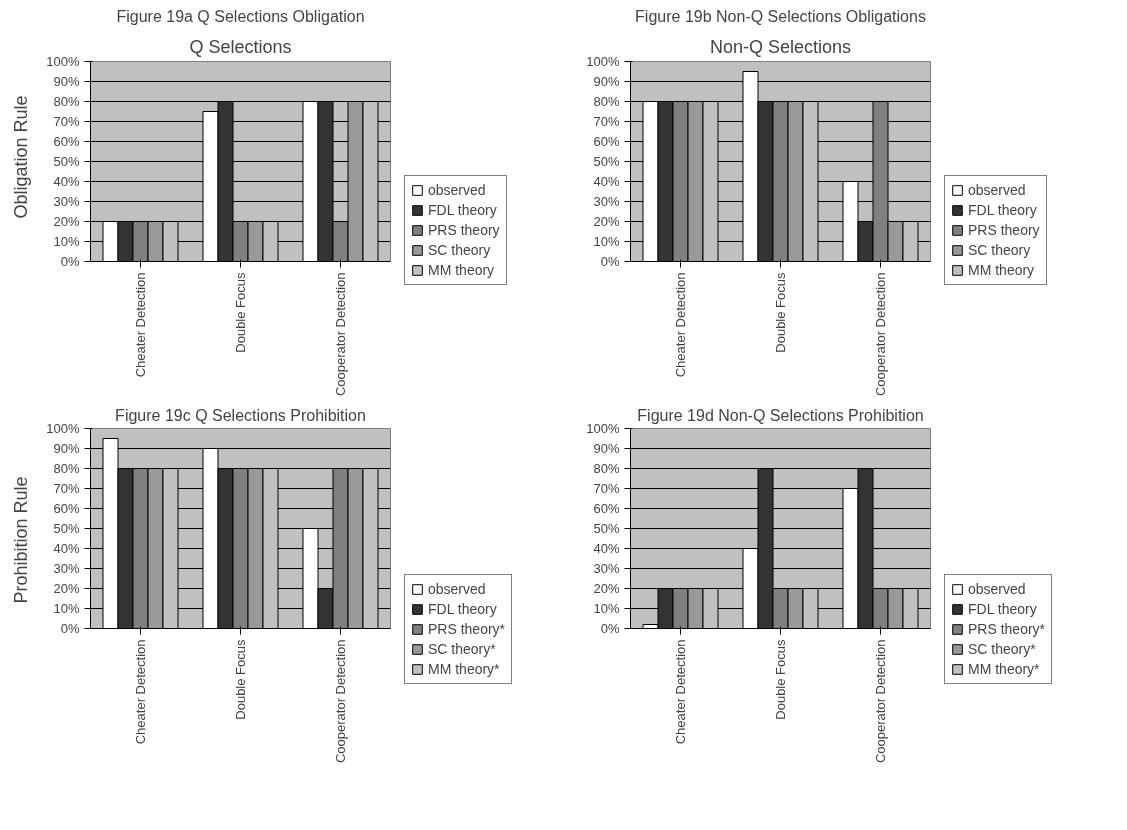 The image size is (1127, 830). I want to click on text: Q Selections, so click(240, 46).